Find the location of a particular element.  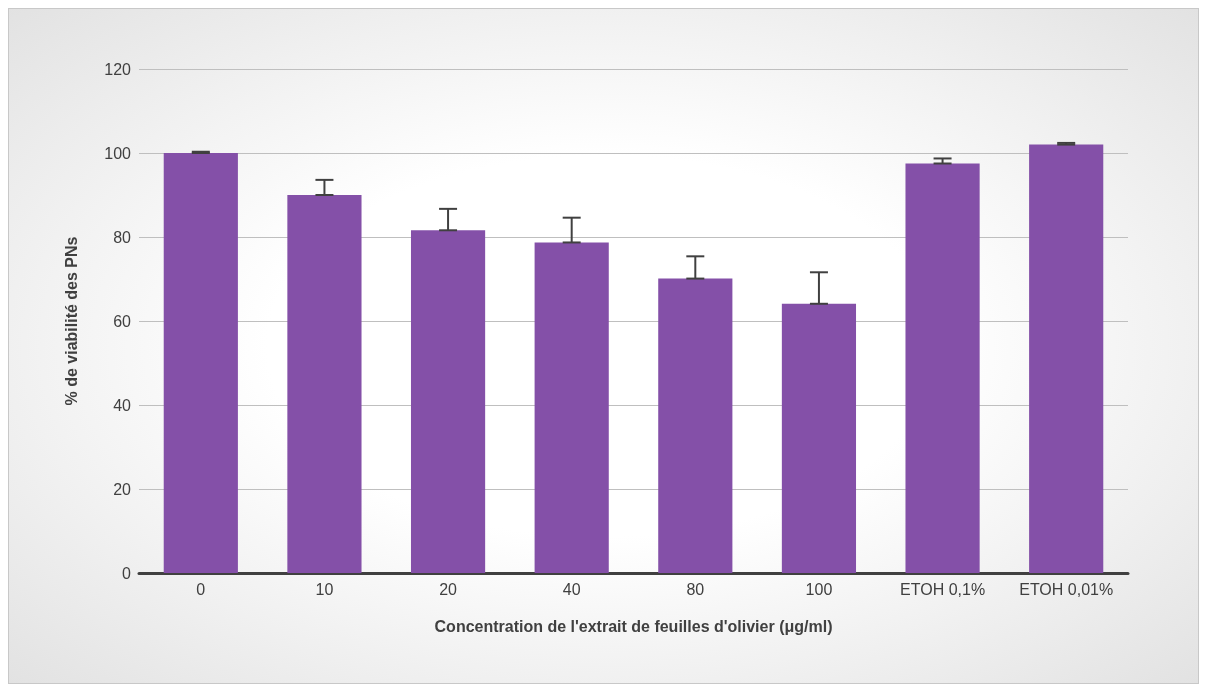

x-axis-title: Concentration de l'extrait de feuilles d'olivier (μg/ml) is located at coordinates (633, 626).